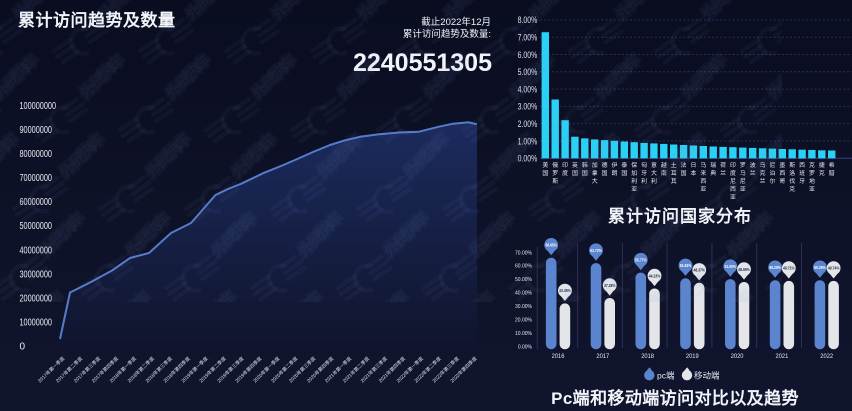 The width and height of the screenshot is (852, 411). Describe the element at coordinates (699, 270) in the screenshot. I see `svg-text: 48.37%` at that location.